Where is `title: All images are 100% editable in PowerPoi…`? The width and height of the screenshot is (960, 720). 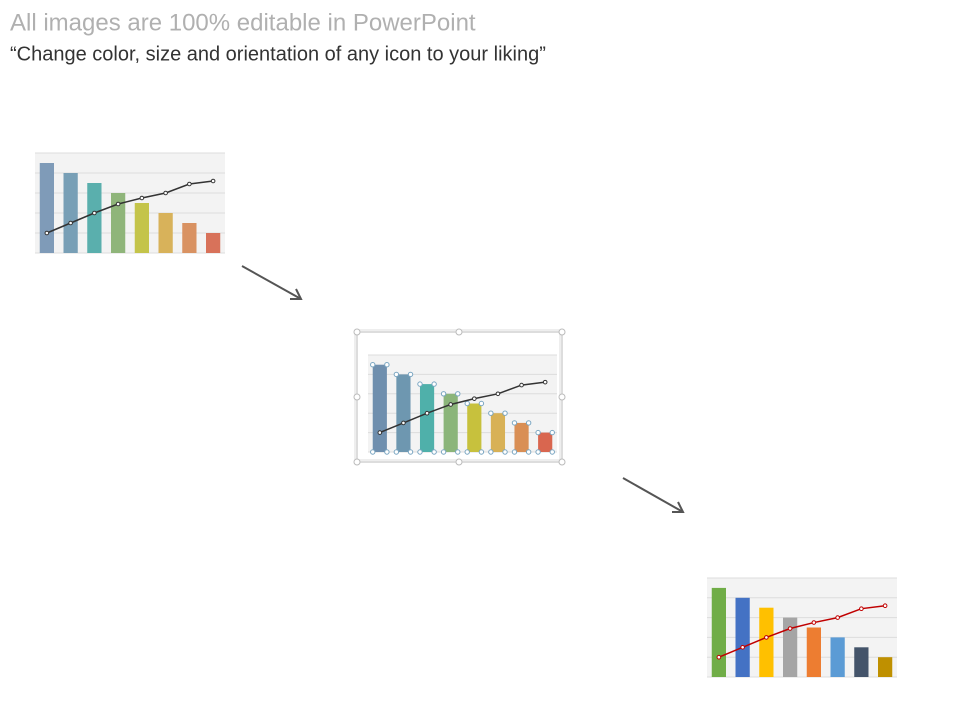 title: All images are 100% editable in PowerPoi… is located at coordinates (243, 22).